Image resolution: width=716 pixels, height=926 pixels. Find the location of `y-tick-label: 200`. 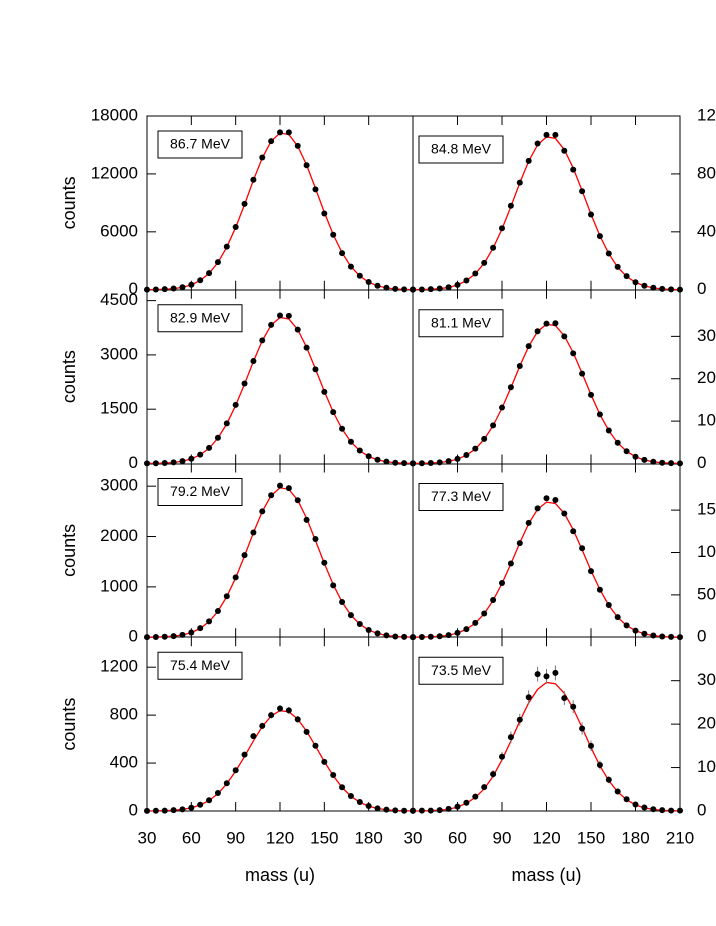

y-tick-label: 200 is located at coordinates (706, 723).